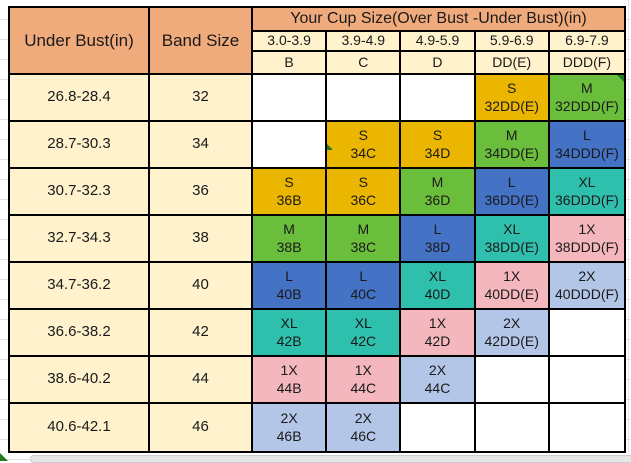 Image resolution: width=631 pixels, height=463 pixels. I want to click on band-size-cell: 42, so click(201, 333).